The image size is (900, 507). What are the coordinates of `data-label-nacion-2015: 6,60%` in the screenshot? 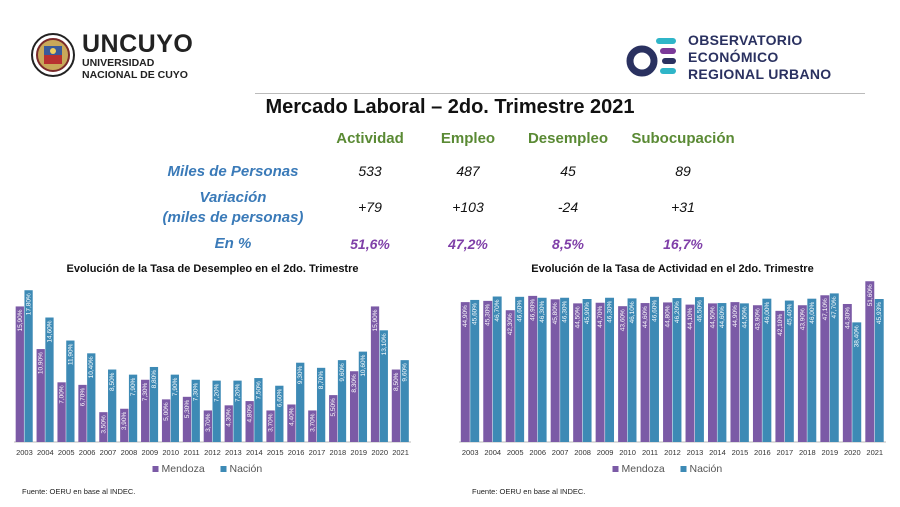 It's located at (279, 398).